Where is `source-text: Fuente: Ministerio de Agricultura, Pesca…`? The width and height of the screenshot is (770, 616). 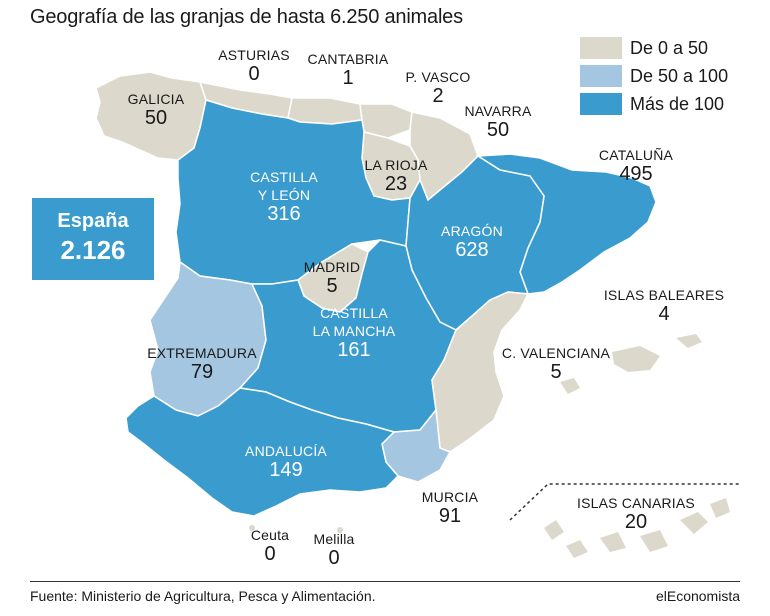
source-text: Fuente: Ministerio de Agricultura, Pesca… is located at coordinates (203, 596).